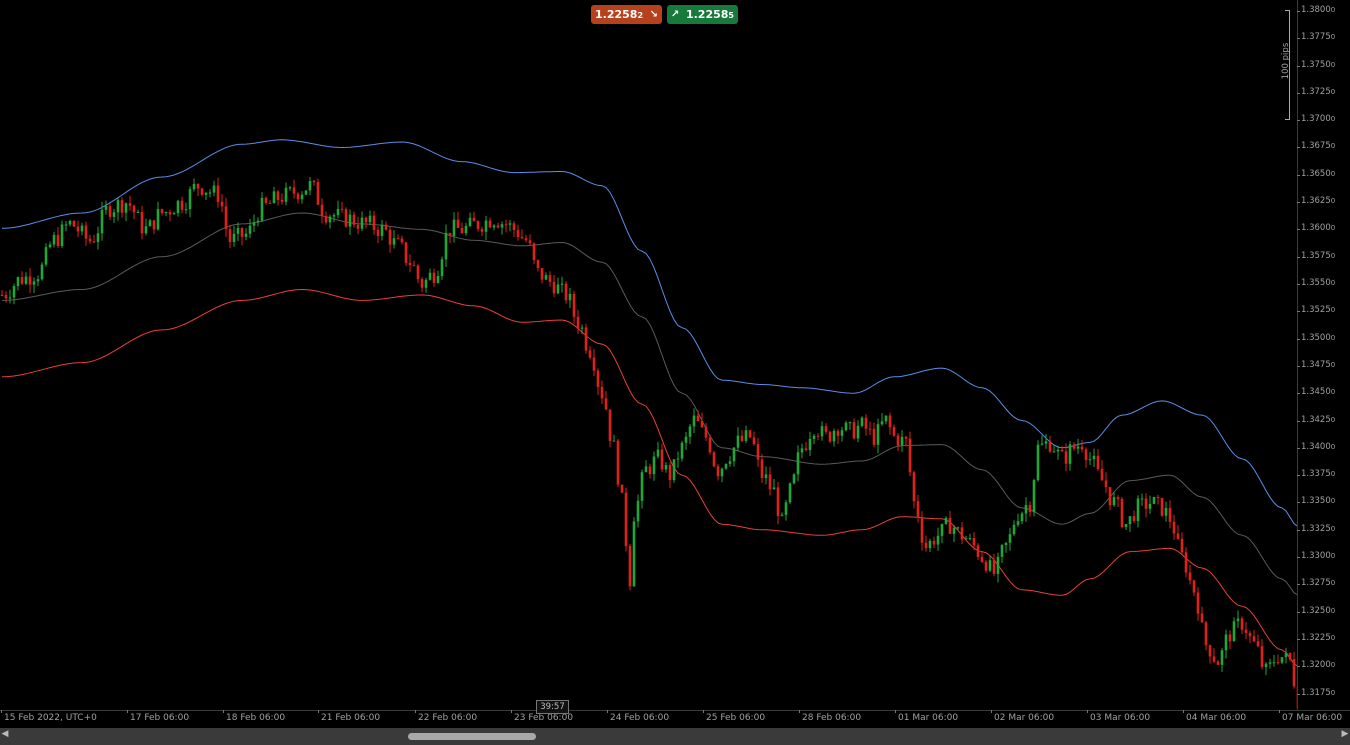 The image size is (1350, 745). What do you see at coordinates (1287, 65) in the screenshot?
I see `pips-scale-bracket` at bounding box center [1287, 65].